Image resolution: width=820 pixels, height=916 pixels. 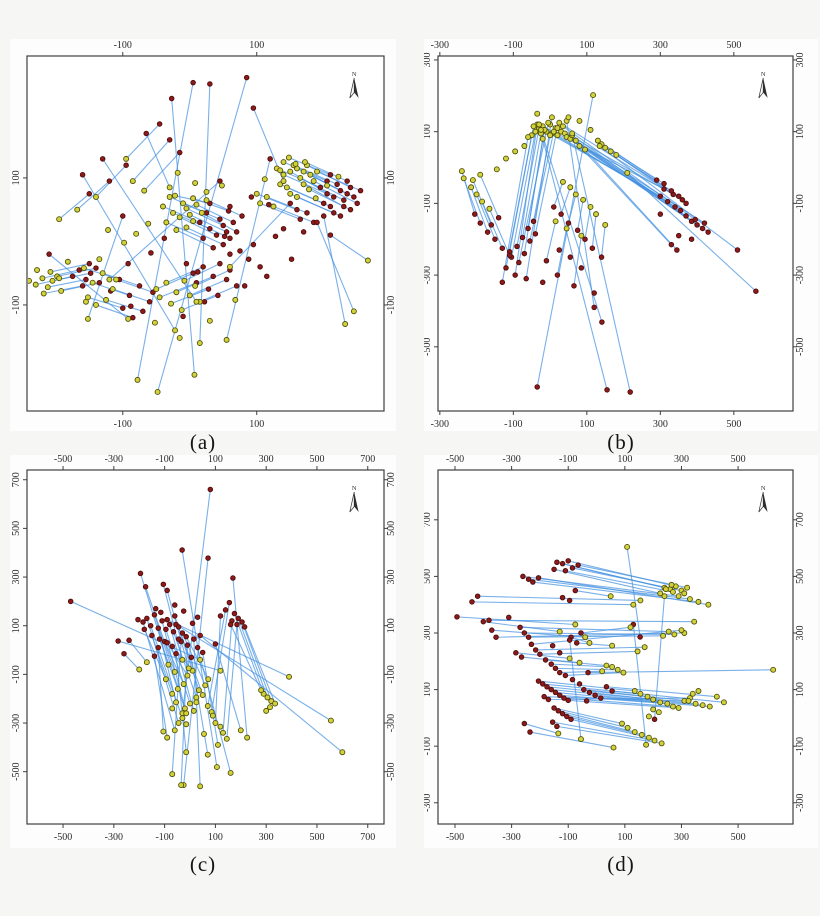 I want to click on panel-c-caption: (c), so click(x=203, y=864).